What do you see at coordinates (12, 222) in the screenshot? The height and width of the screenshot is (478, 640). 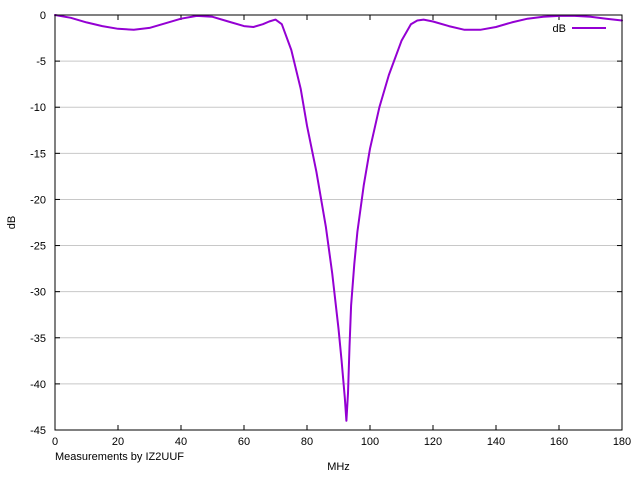 I see `y-axis-title: dB` at bounding box center [12, 222].